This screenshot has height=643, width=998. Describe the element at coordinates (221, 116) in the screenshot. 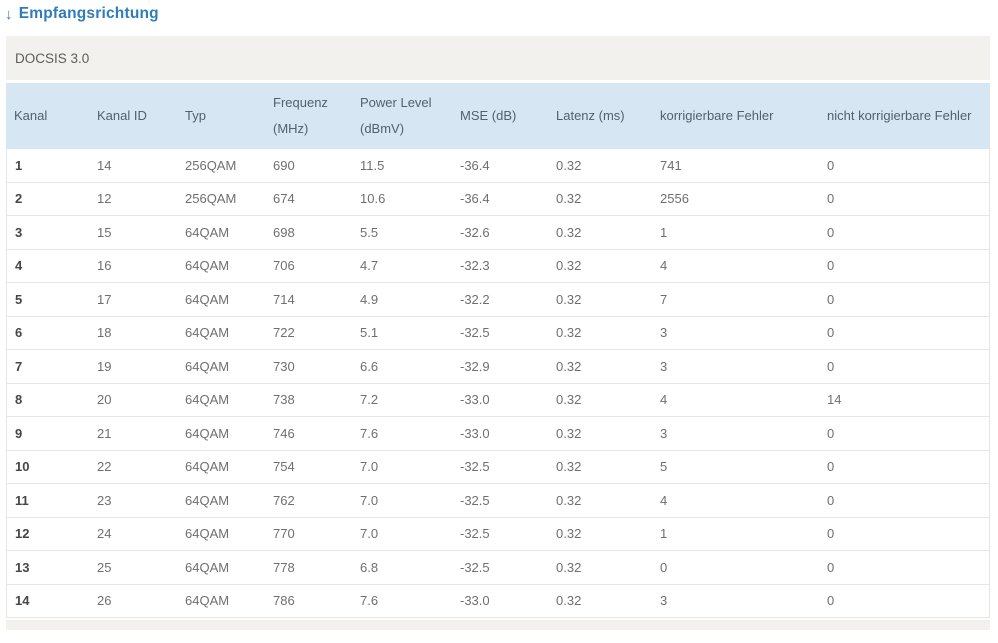

I see `column-header-typ: Typ` at that location.